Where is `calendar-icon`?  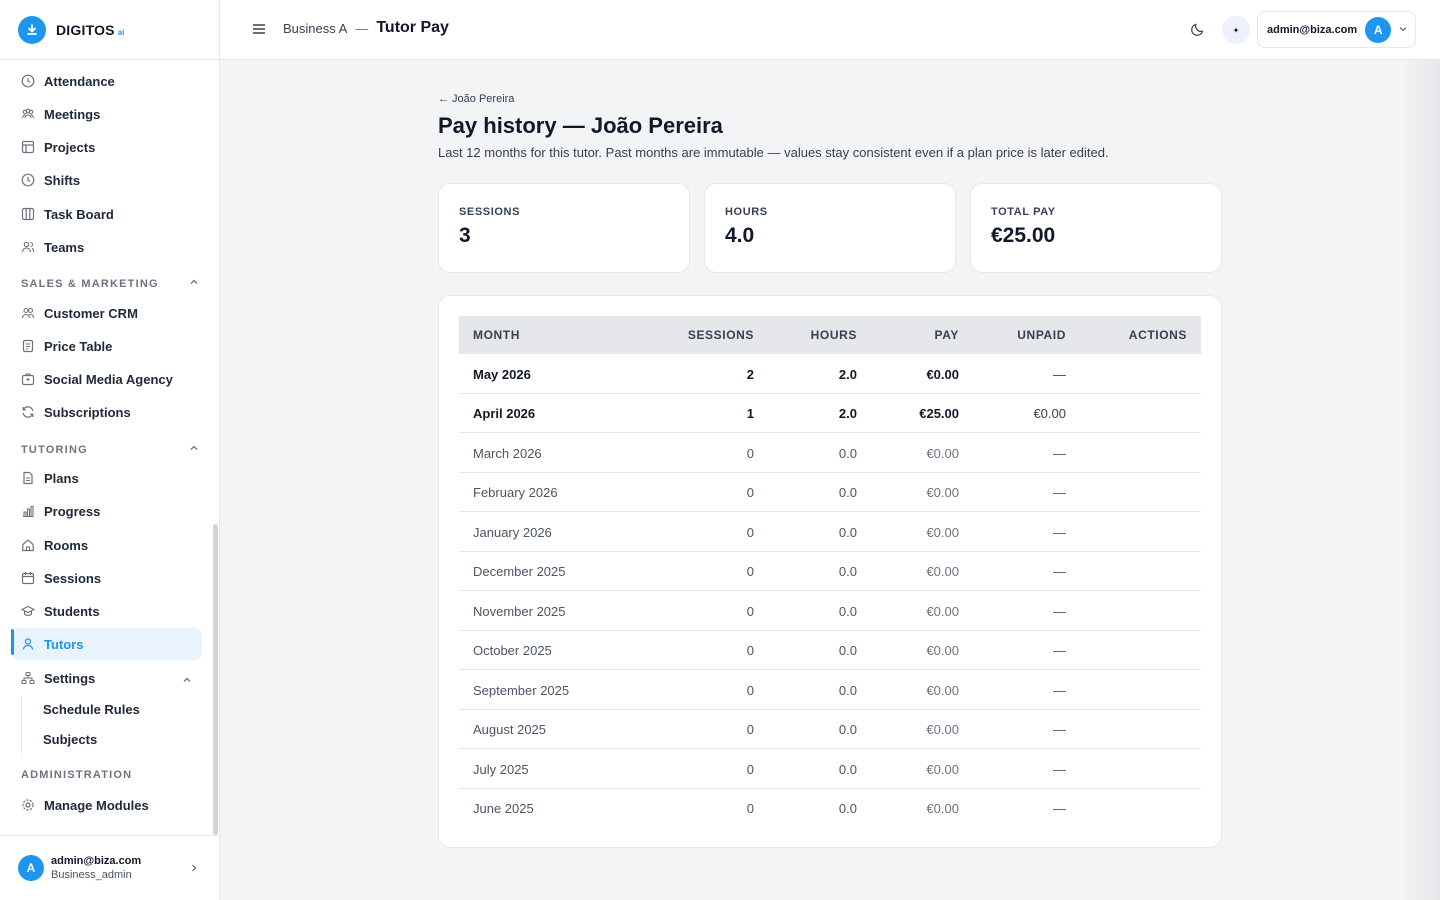
calendar-icon is located at coordinates (27, 578).